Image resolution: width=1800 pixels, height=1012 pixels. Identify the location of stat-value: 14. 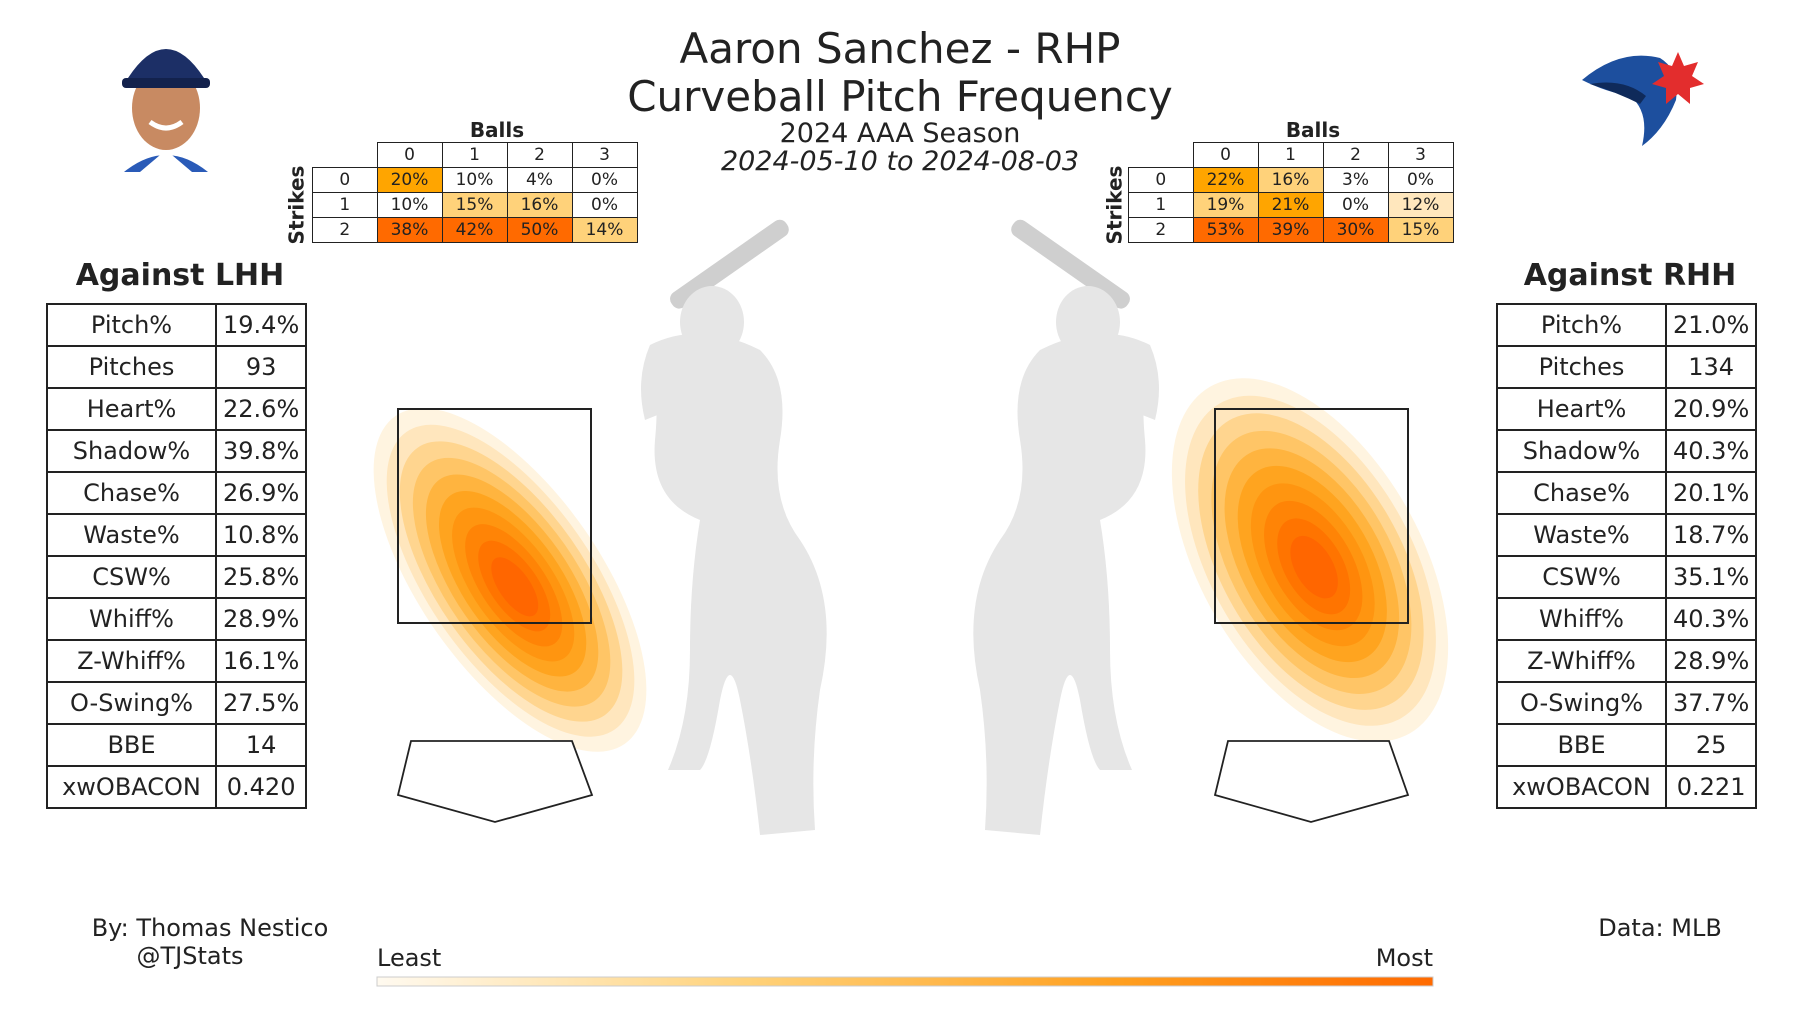
(261, 745).